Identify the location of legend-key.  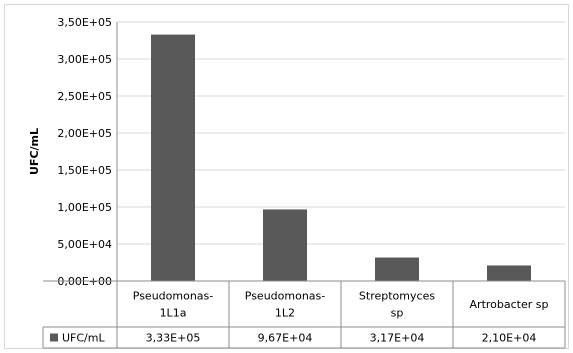
(54, 337).